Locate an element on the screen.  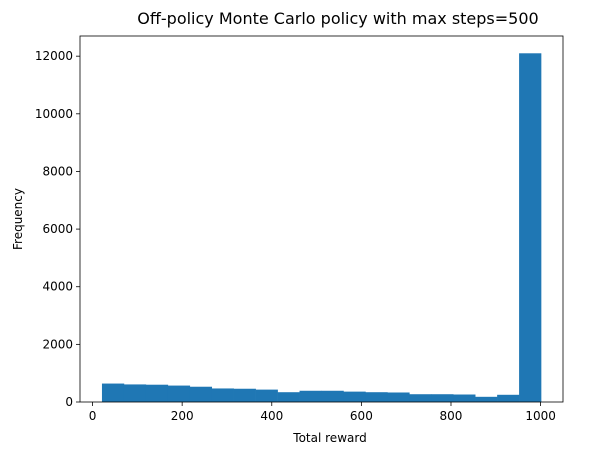
y-tick-label: 12000 is located at coordinates (54, 56).